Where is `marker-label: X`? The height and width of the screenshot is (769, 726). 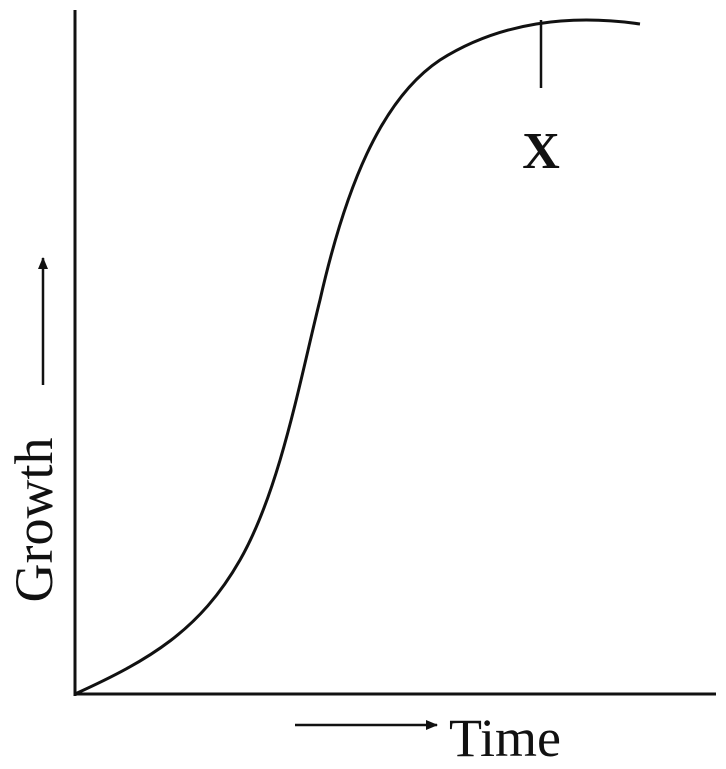
marker-label: X is located at coordinates (541, 151).